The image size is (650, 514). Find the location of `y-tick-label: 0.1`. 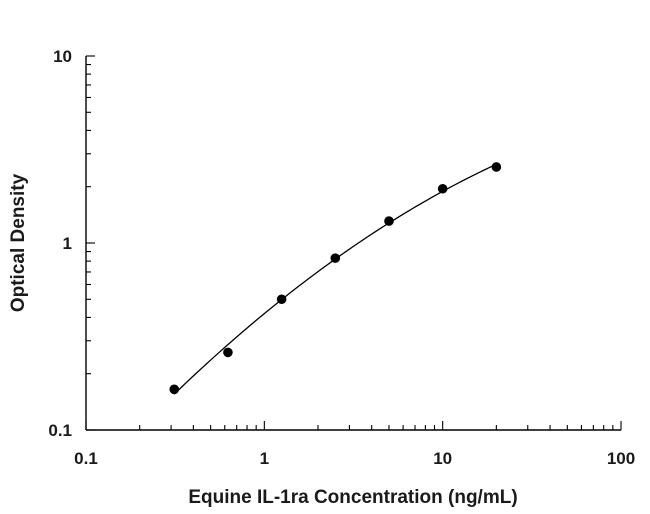

y-tick-label: 0.1 is located at coordinates (60, 430).